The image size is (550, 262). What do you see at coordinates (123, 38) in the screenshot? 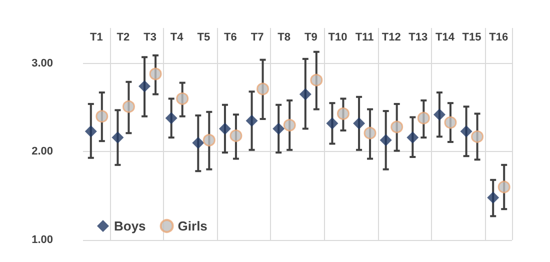
I see `x-tick-label: T2` at bounding box center [123, 38].